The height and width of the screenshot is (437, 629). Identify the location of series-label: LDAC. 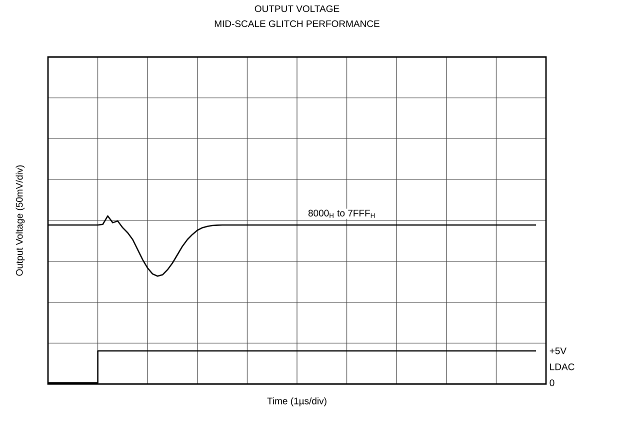
(562, 366).